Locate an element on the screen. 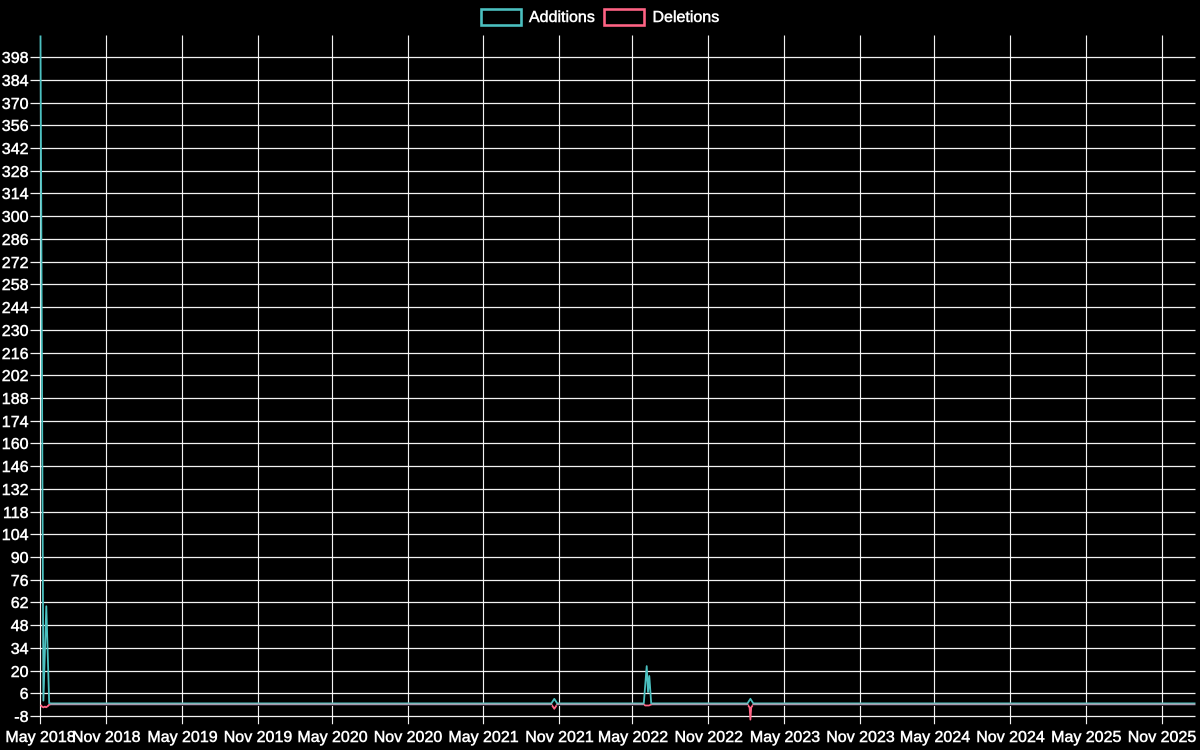 The width and height of the screenshot is (1200, 750). svg-text: 6 is located at coordinates (24, 694).